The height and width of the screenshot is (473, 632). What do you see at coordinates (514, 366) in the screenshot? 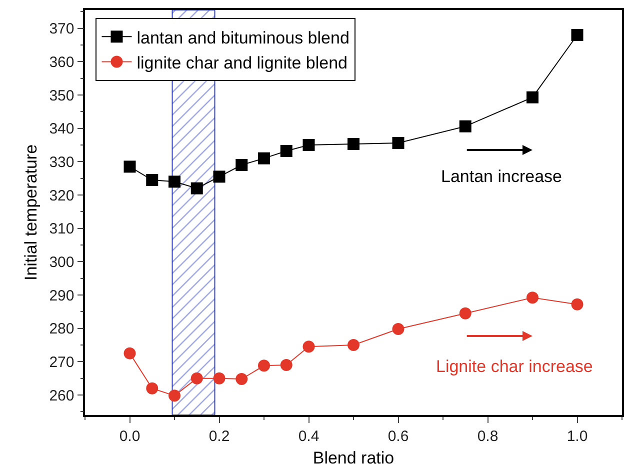
I see `annotation: Lignite char increase` at bounding box center [514, 366].